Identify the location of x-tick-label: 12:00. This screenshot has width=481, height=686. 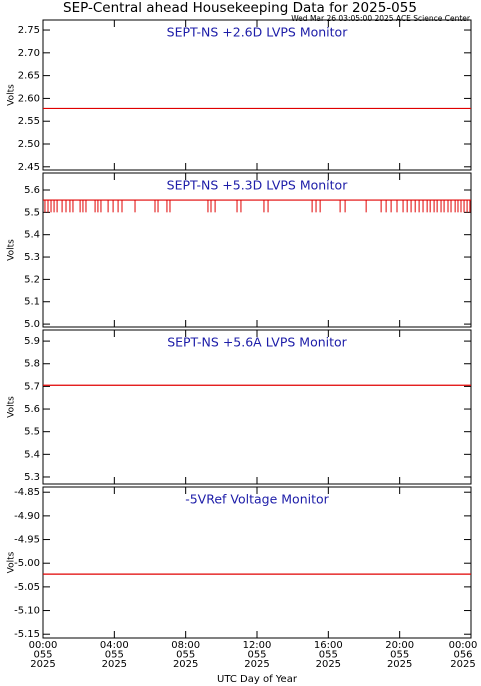
(257, 645).